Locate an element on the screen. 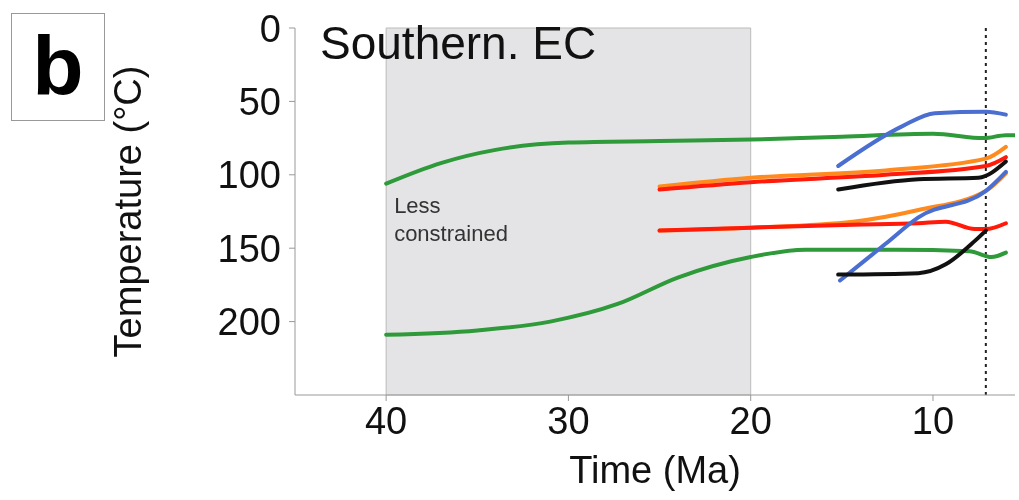  x-tick-label: 40 is located at coordinates (386, 420).